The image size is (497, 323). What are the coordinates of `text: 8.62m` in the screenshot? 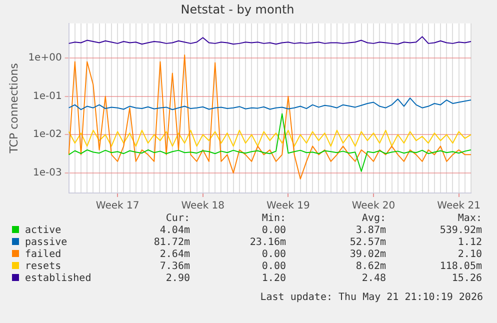 It's located at (370, 266).